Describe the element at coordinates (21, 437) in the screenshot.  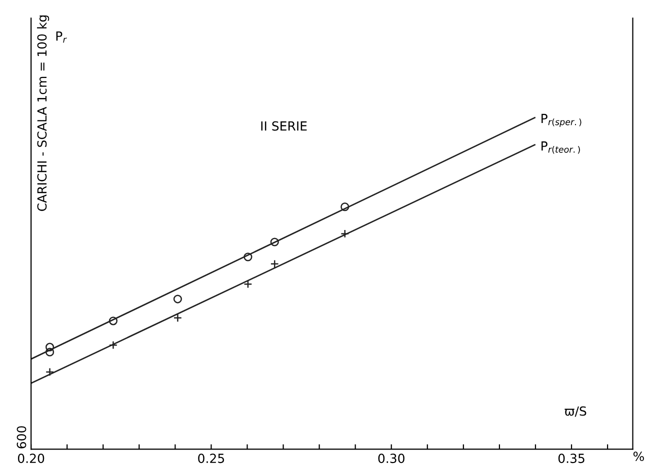
I see `text: 600` at that location.